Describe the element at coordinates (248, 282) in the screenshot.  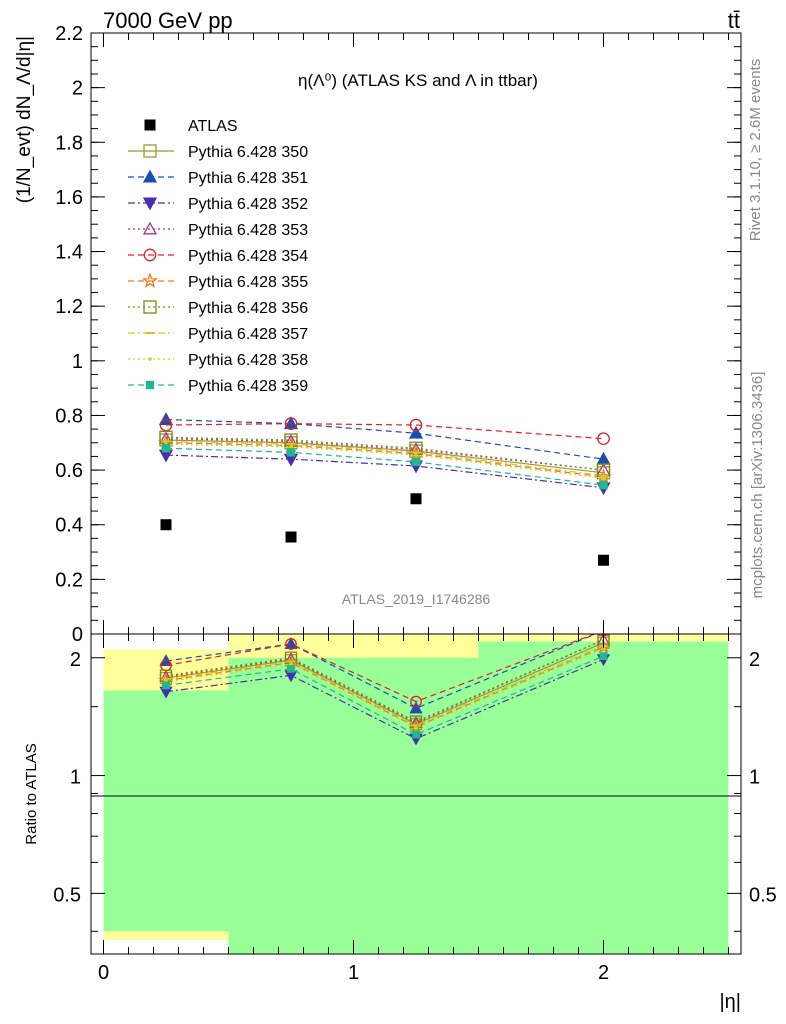
I see `legend-label: Pythia 6.428 355` at that location.